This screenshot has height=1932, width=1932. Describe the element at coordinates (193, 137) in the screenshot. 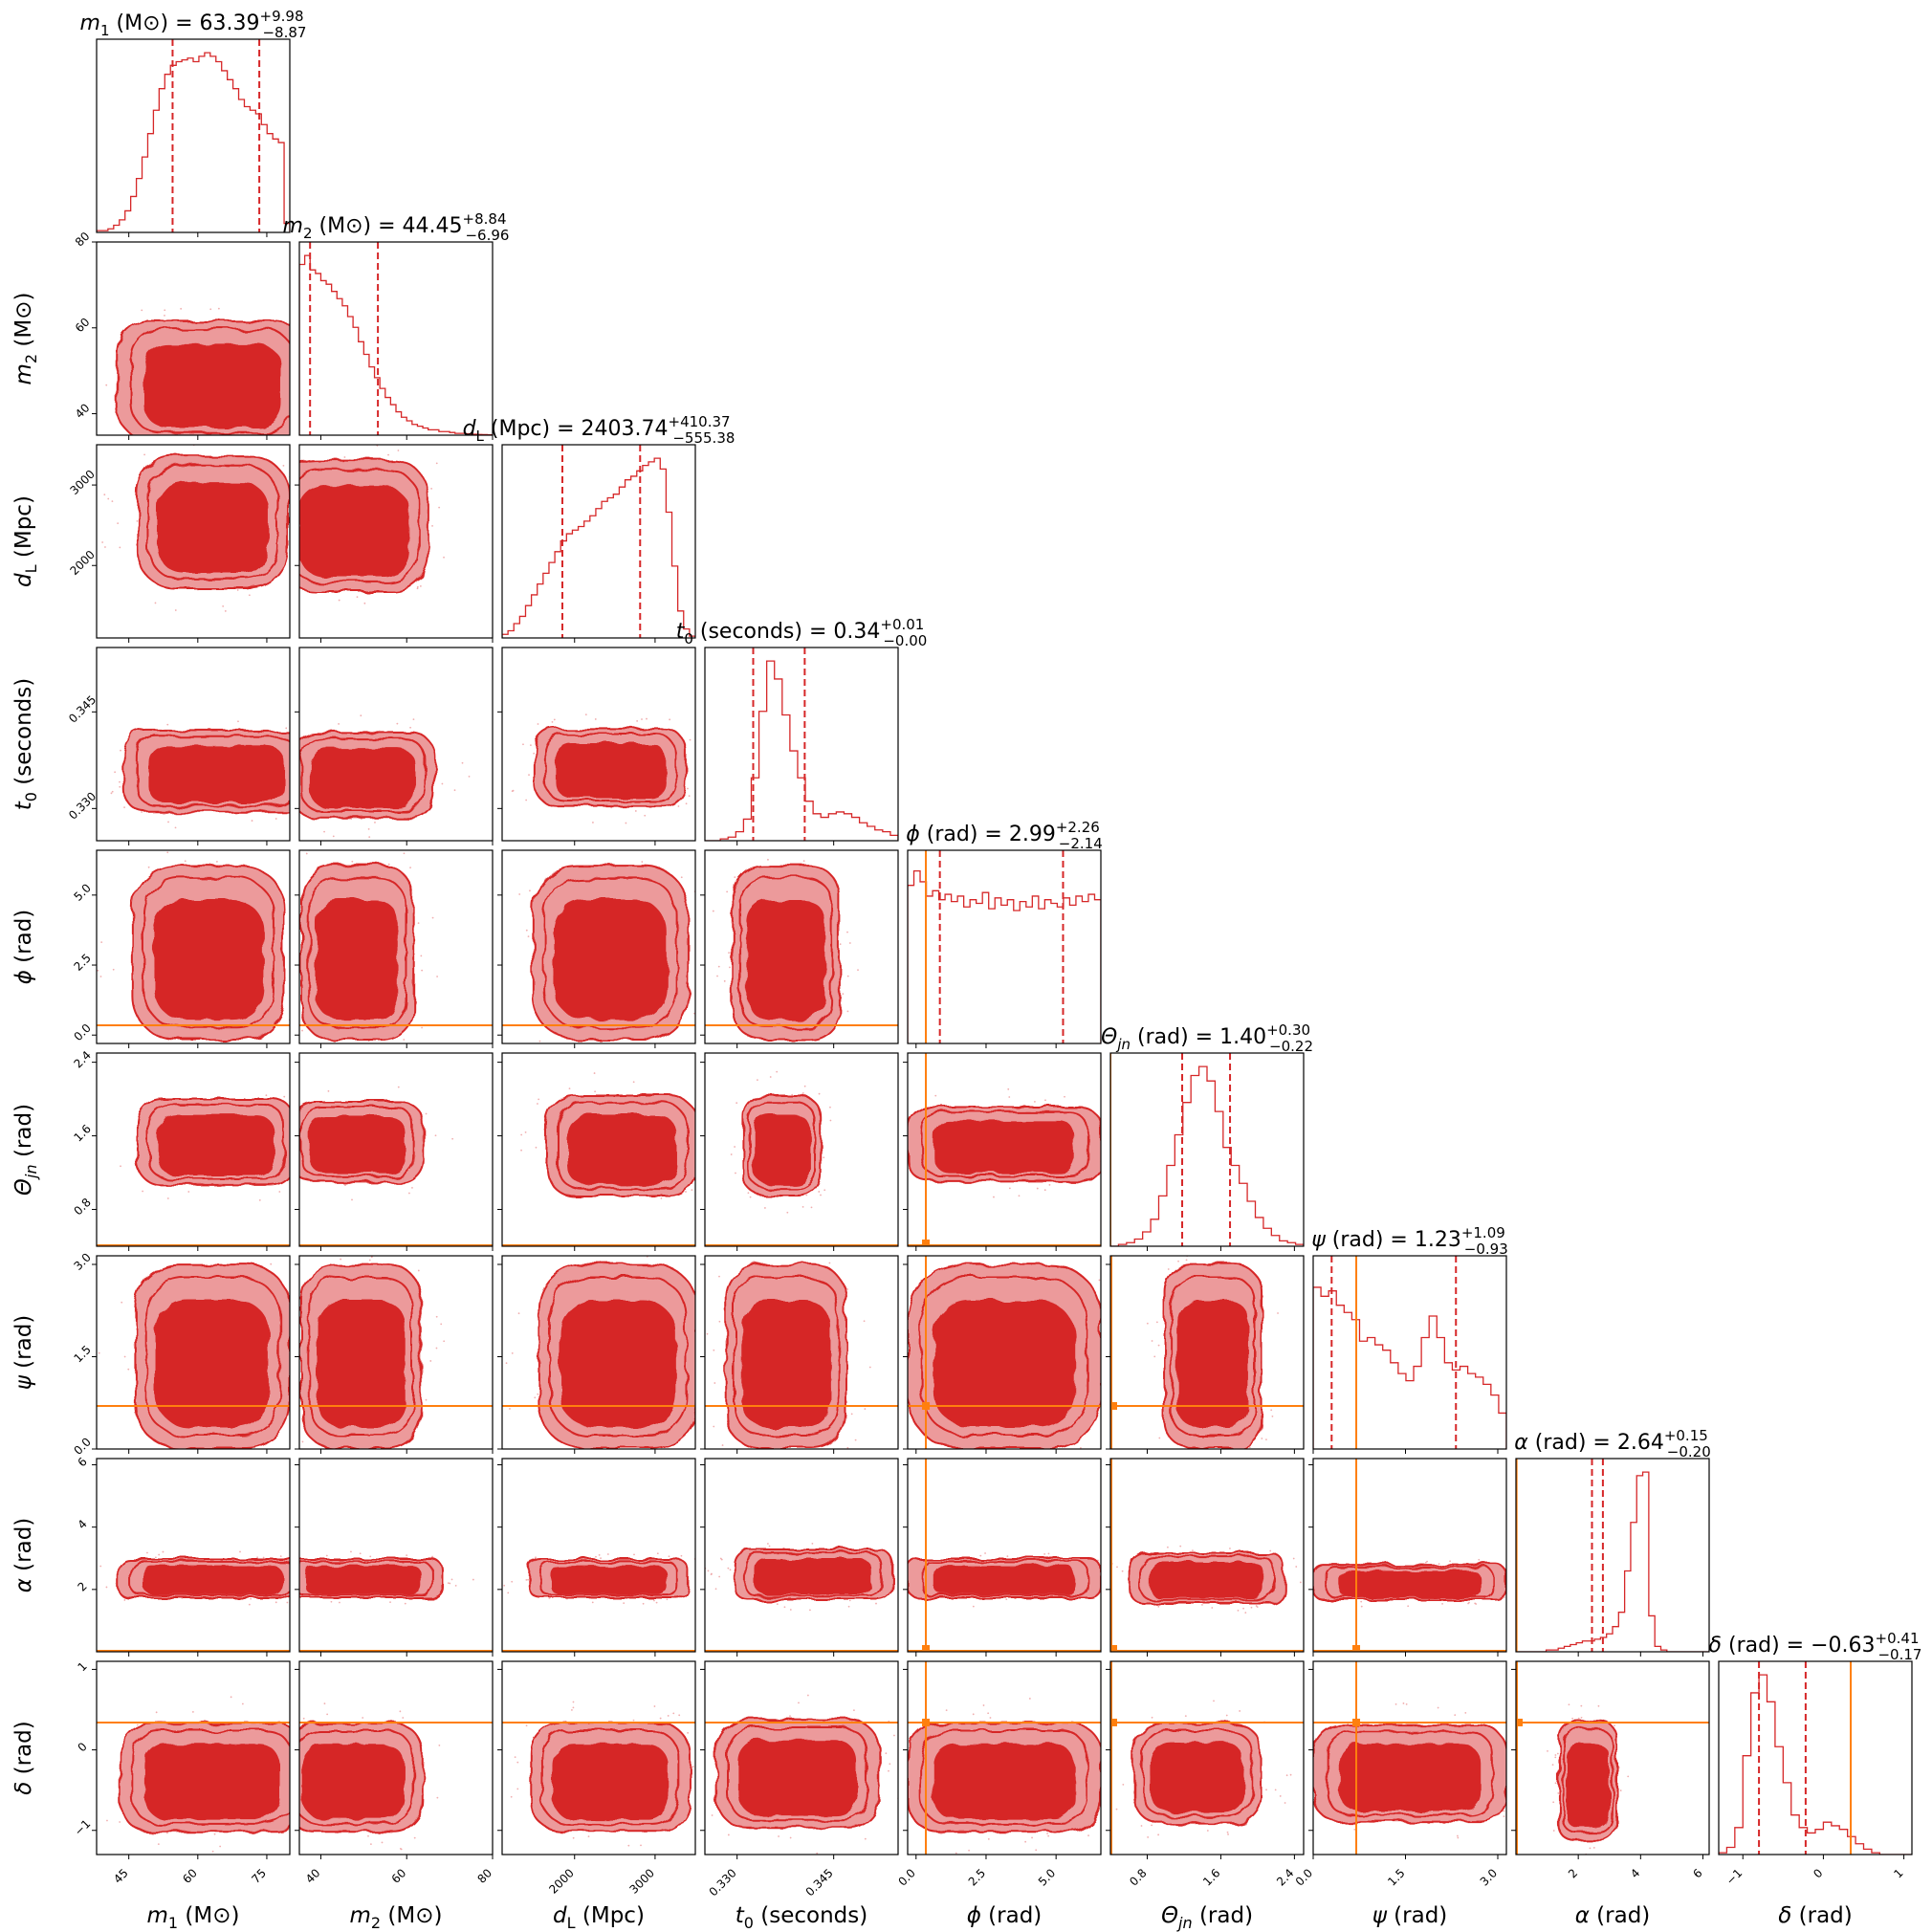

I see `histogram-panel-m1` at that location.